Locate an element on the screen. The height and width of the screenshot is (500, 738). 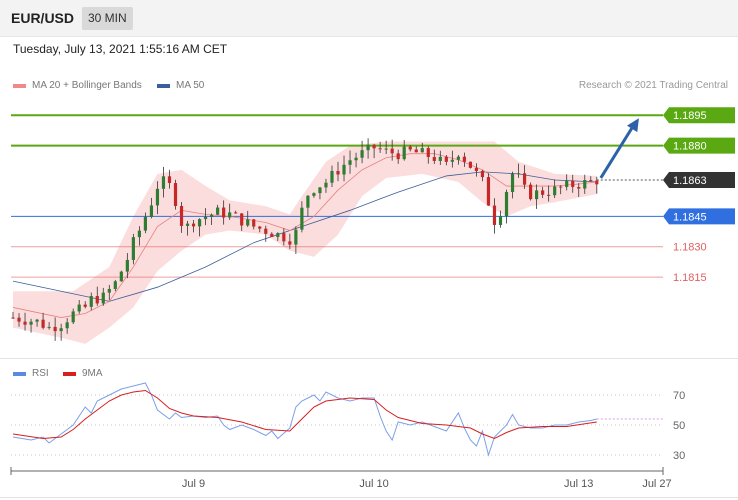
ma50-swatch is located at coordinates (163, 85).